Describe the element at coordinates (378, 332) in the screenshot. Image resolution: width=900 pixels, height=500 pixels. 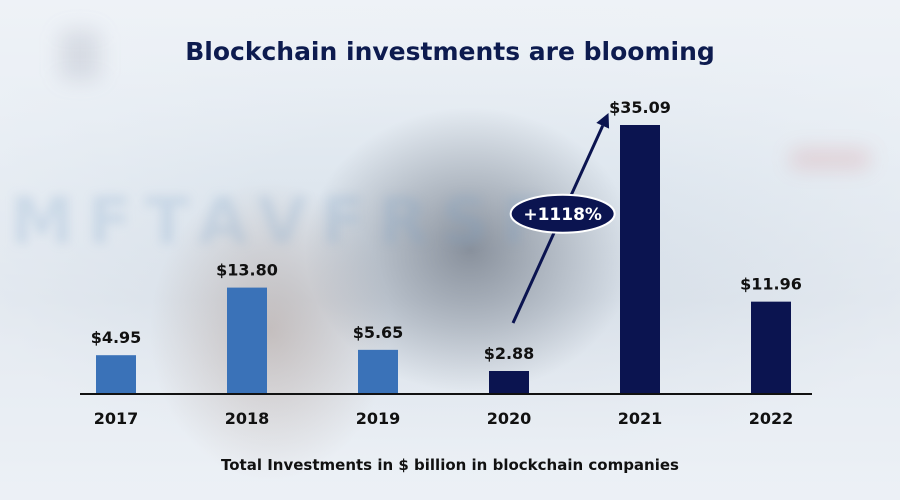
I see `value-label-2019: $5.65` at that location.